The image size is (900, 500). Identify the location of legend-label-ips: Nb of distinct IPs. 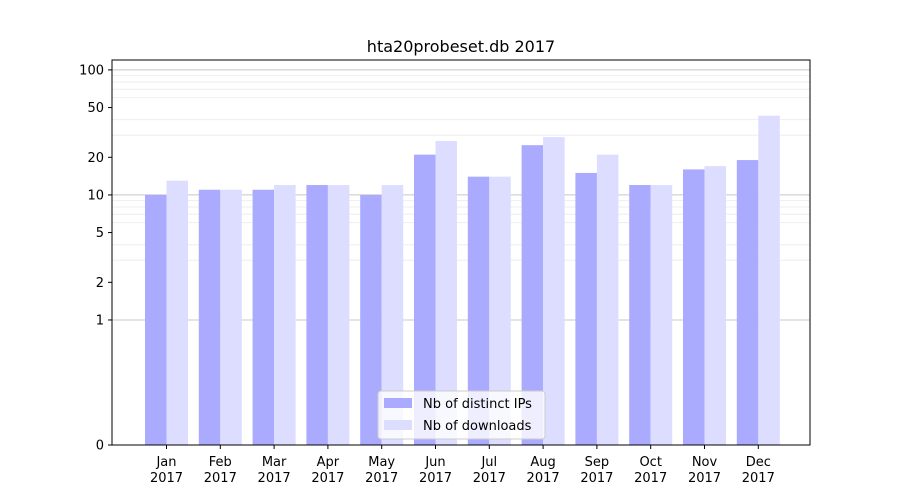
(477, 404).